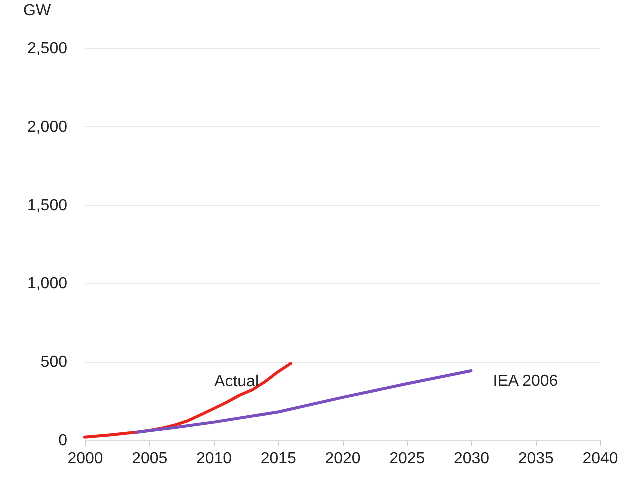 The width and height of the screenshot is (618, 477). Describe the element at coordinates (536, 459) in the screenshot. I see `x-tick-label: 2035` at that location.